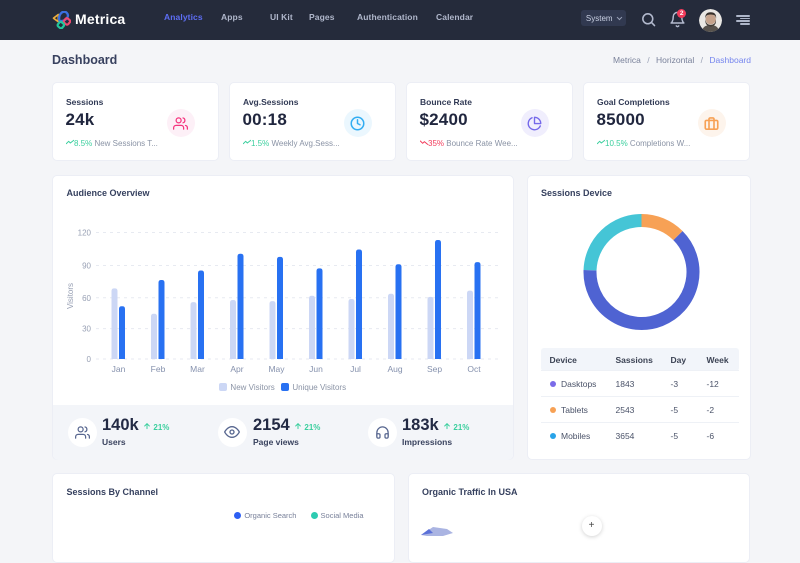  Describe the element at coordinates (197, 369) in the screenshot. I see `svg-text: Mar` at that location.